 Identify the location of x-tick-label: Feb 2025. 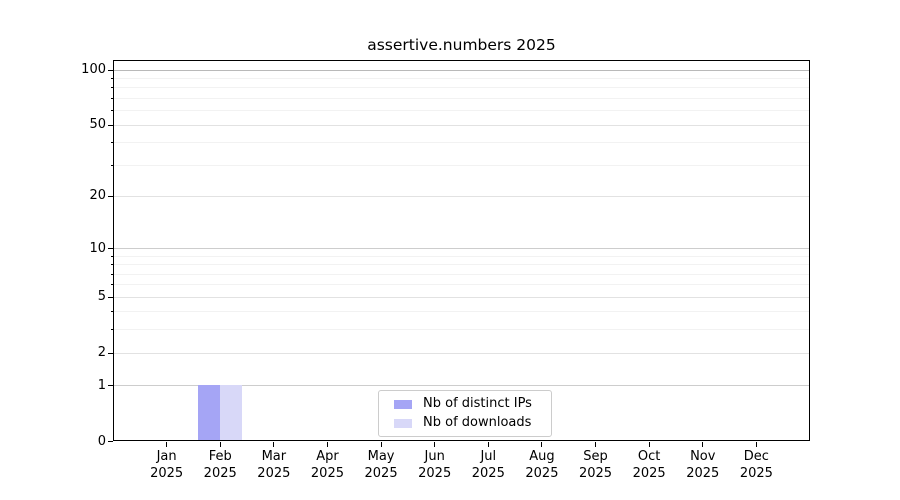
(220, 465).